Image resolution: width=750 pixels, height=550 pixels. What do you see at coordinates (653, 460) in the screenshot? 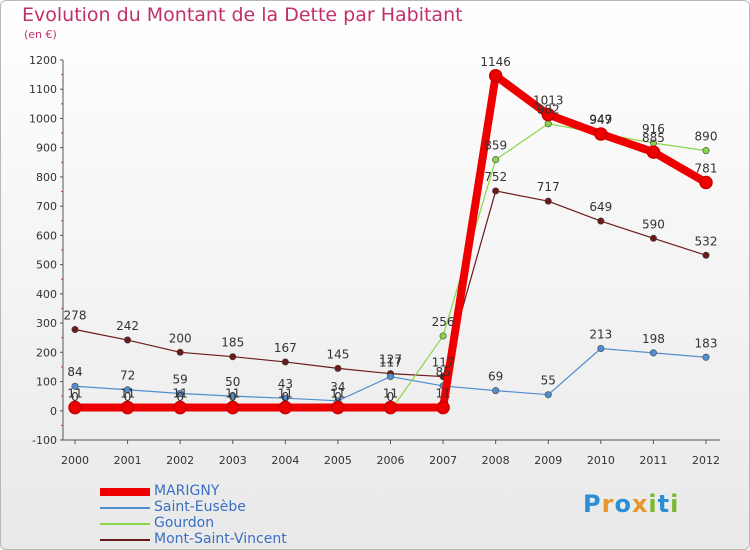
I see `x-tick-label: 2011` at bounding box center [653, 460].